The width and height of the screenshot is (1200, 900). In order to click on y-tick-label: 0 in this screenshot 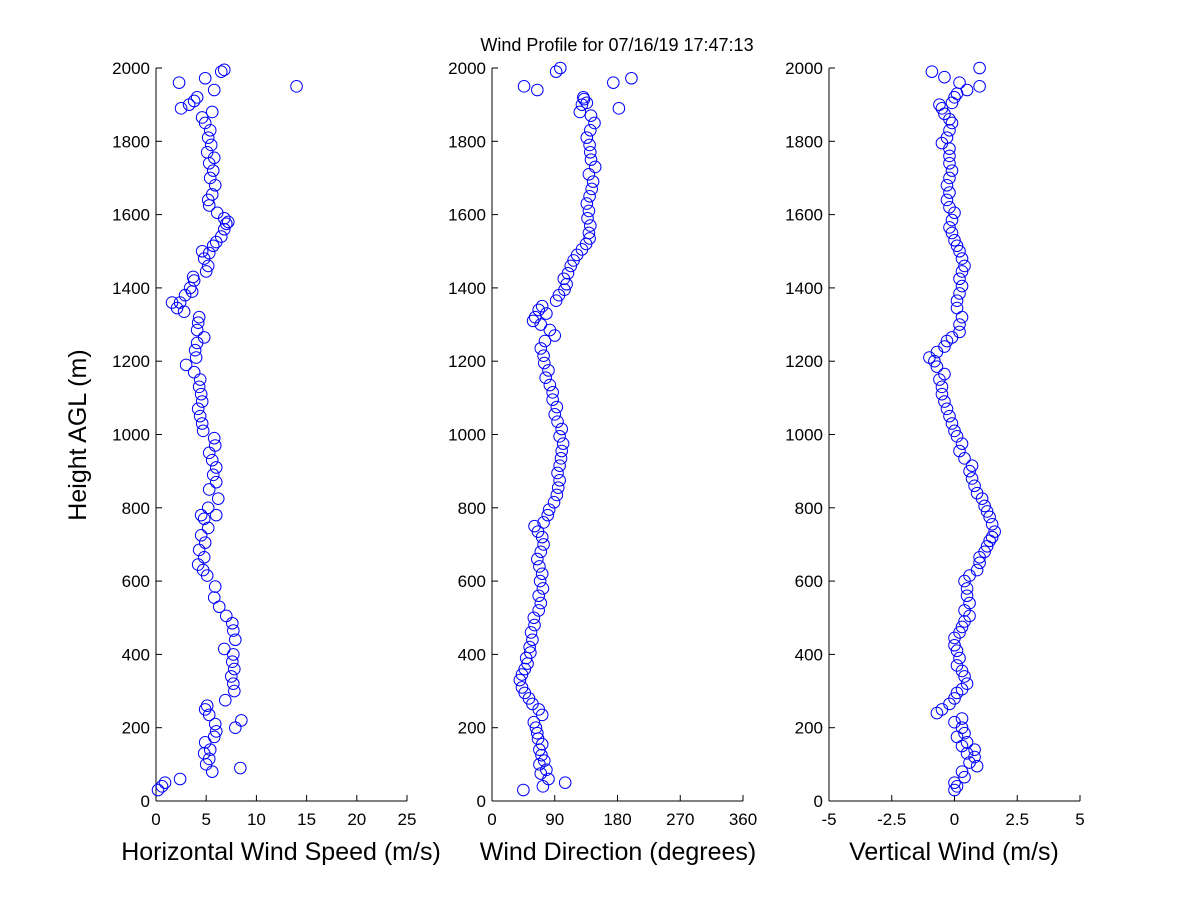, I will do `click(818, 801)`.